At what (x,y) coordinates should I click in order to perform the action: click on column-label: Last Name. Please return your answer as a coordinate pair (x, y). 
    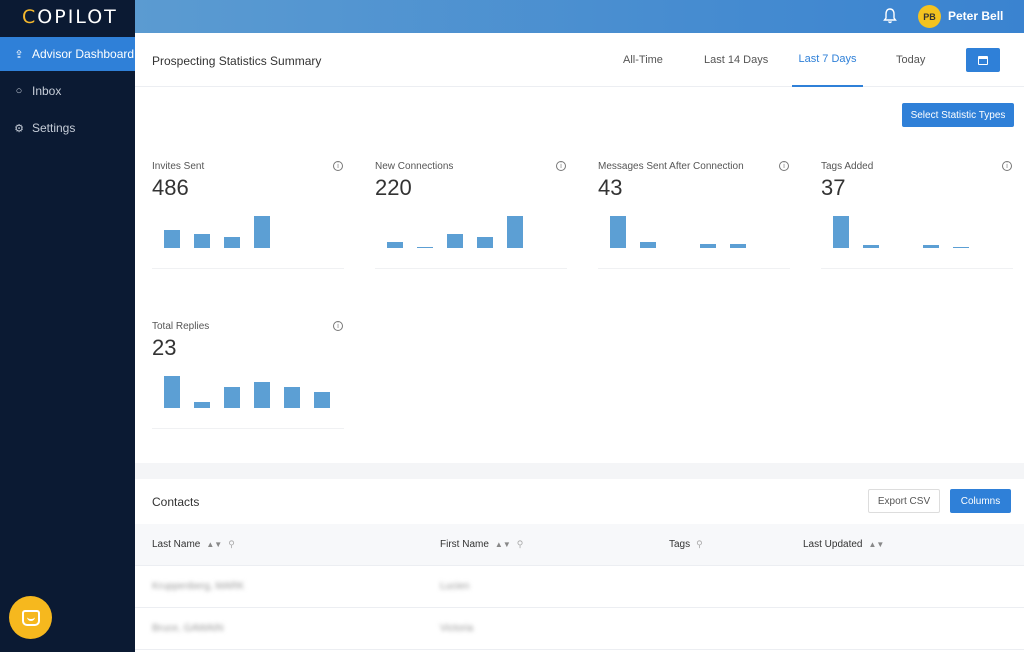
    Looking at the image, I should click on (176, 544).